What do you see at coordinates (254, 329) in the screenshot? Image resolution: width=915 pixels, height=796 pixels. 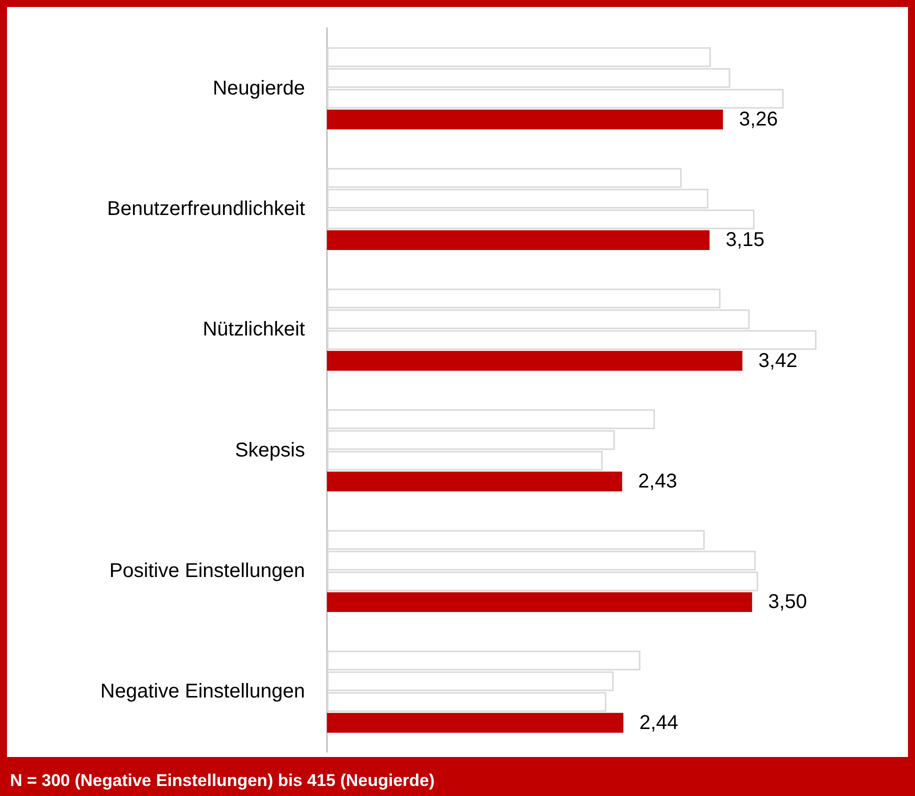 I see `y-tick-label: Nützlichkeit` at bounding box center [254, 329].